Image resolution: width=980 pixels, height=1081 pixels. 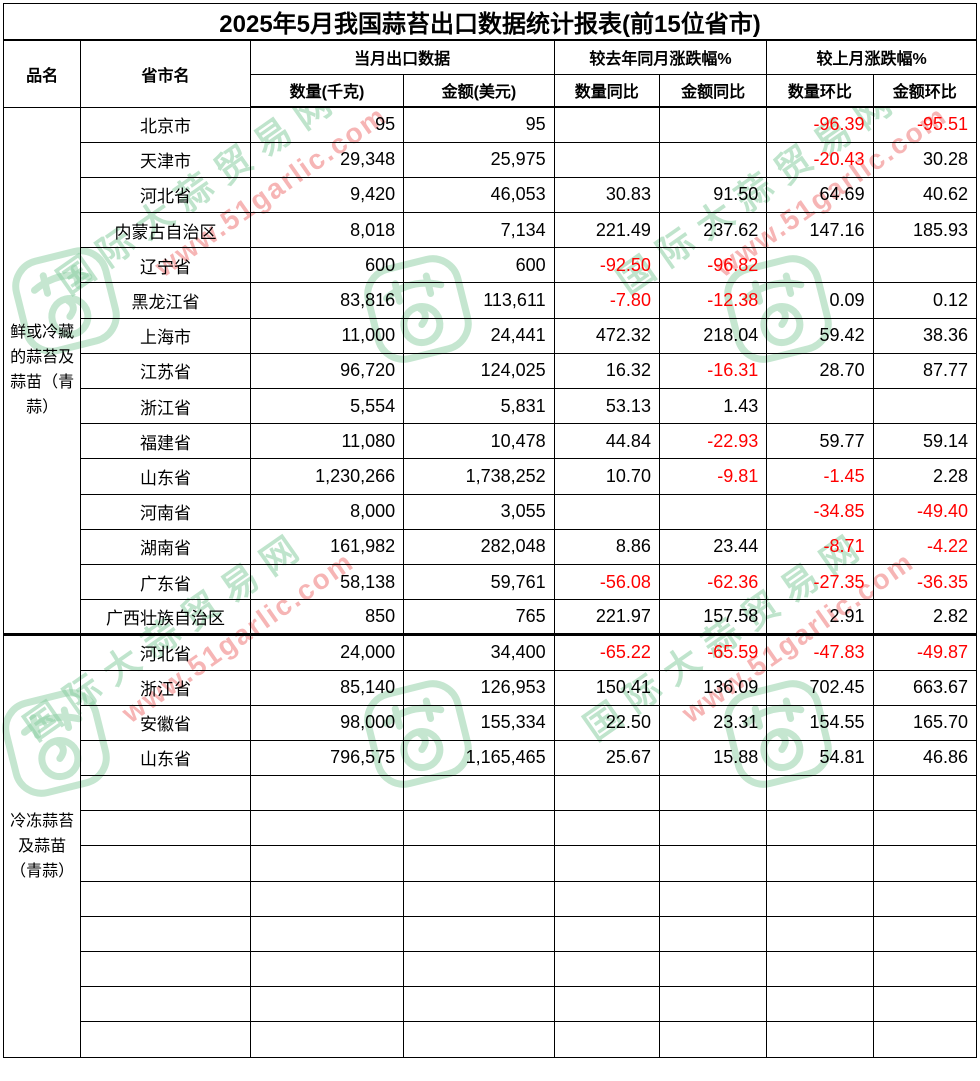 What do you see at coordinates (713, 230) in the screenshot?
I see `value-cell-amount_yoy: 237.62` at bounding box center [713, 230].